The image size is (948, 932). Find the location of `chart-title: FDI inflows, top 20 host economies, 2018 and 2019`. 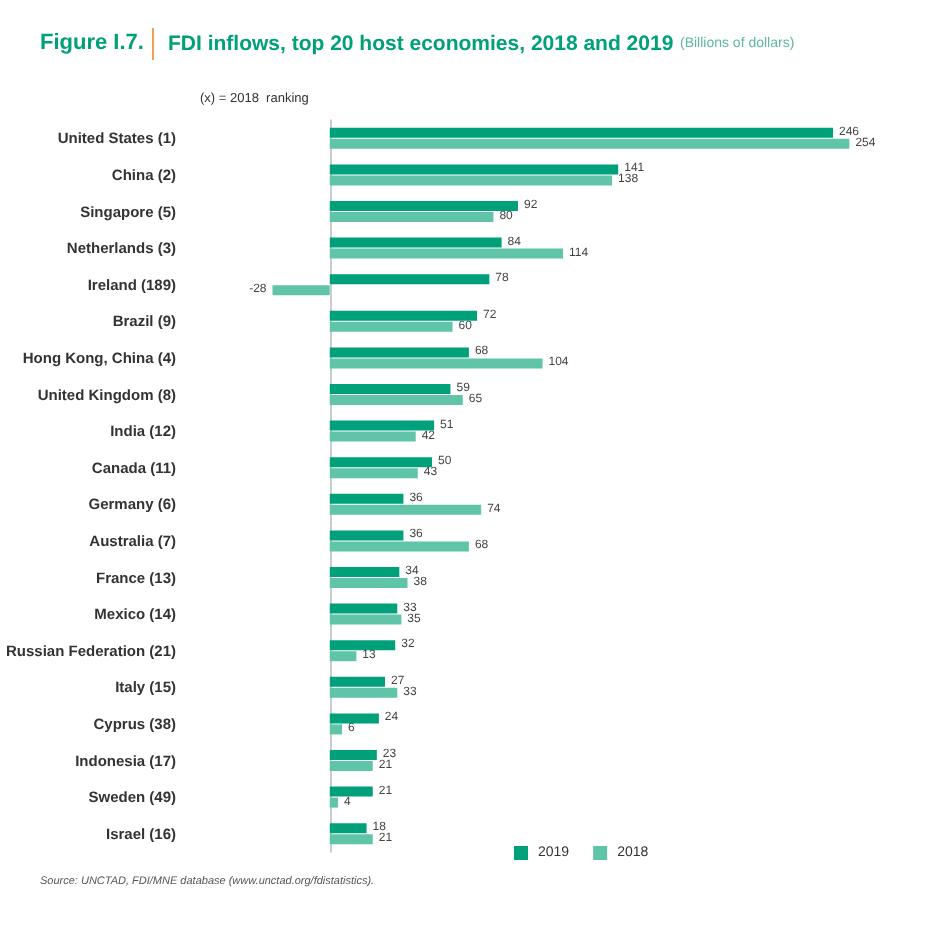

chart-title: FDI inflows, top 20 host economies, 2018 and 2019 is located at coordinates (421, 44).